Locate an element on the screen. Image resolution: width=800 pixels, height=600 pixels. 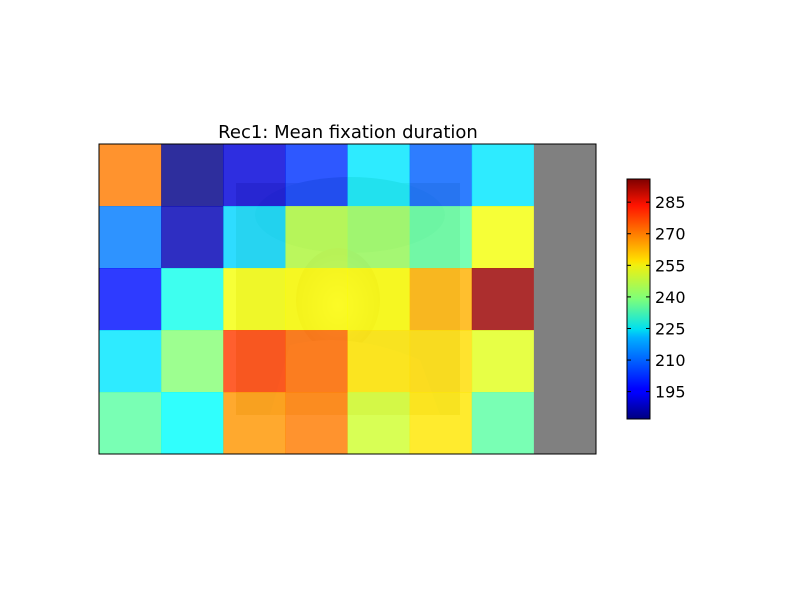
colorbar-ticks: 195 210 225 240 255 270 285 is located at coordinates (656, 297).